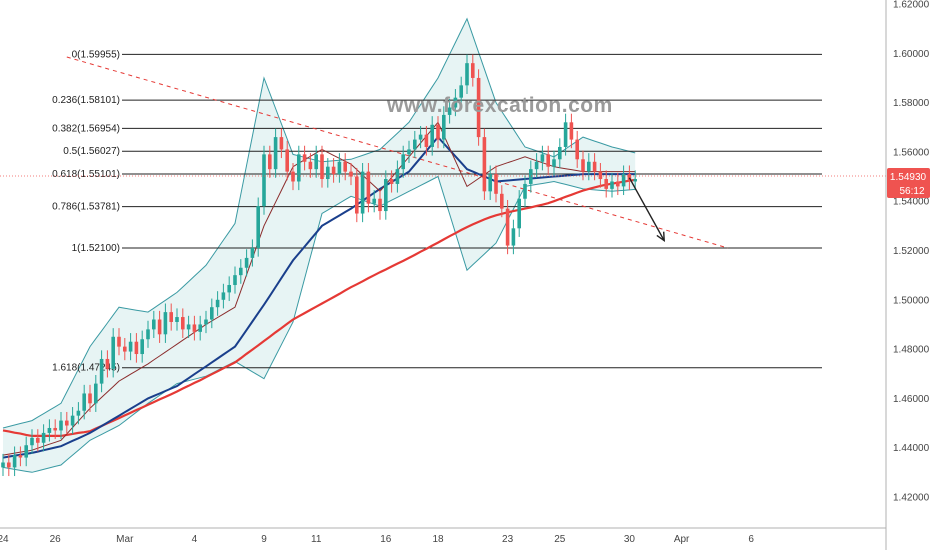 The width and height of the screenshot is (932, 550). Describe the element at coordinates (508, 539) in the screenshot. I see `time-tick-8: 23` at that location.